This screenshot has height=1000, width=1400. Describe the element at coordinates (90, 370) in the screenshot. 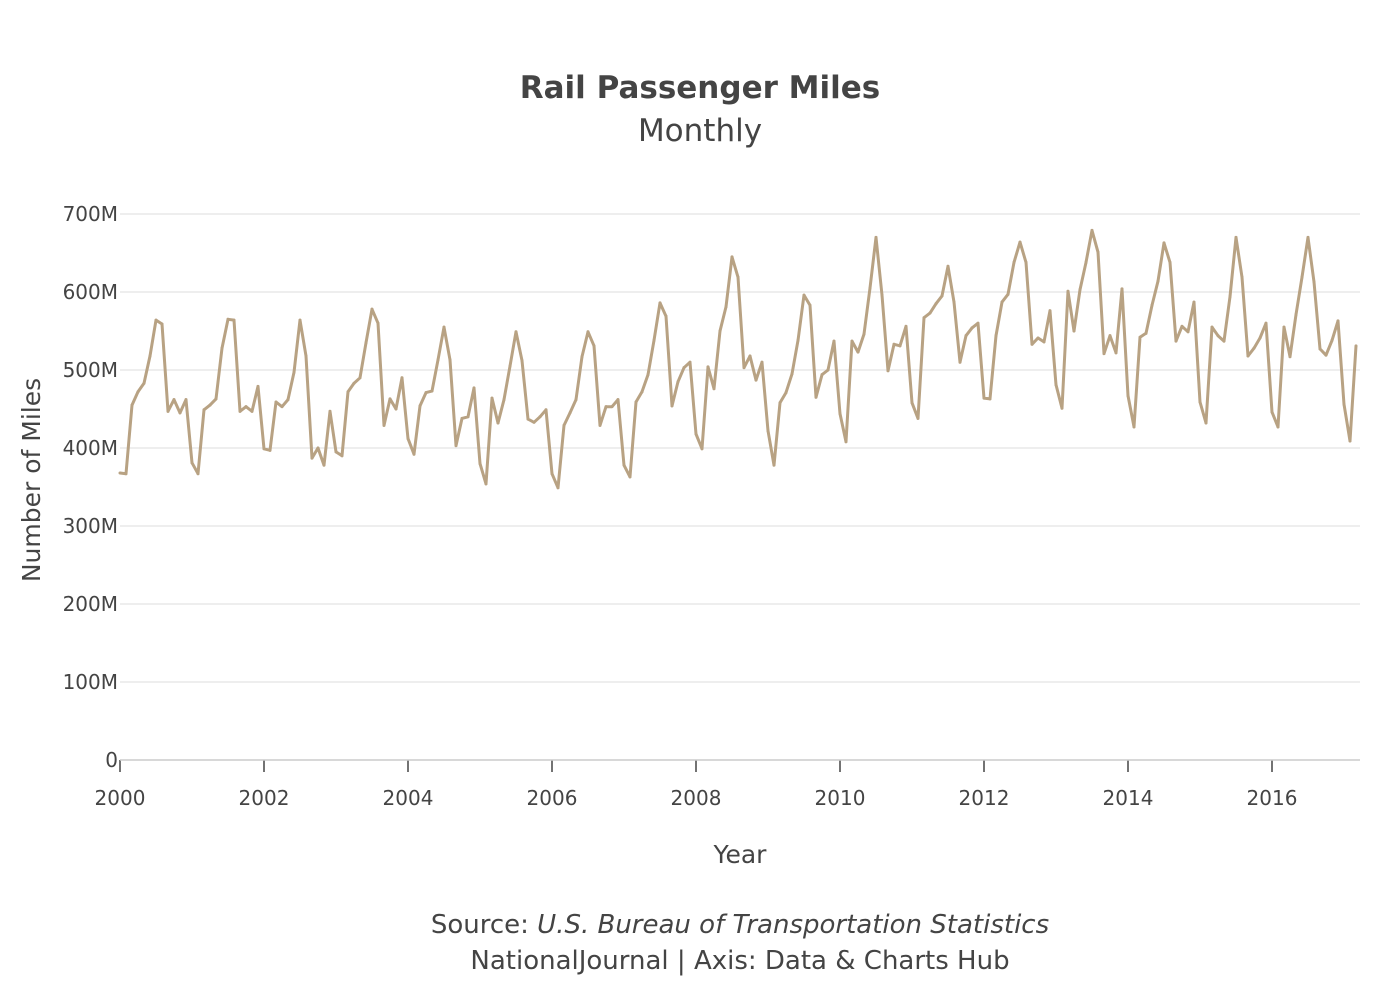

I see `y-tick-label: 500M` at that location.